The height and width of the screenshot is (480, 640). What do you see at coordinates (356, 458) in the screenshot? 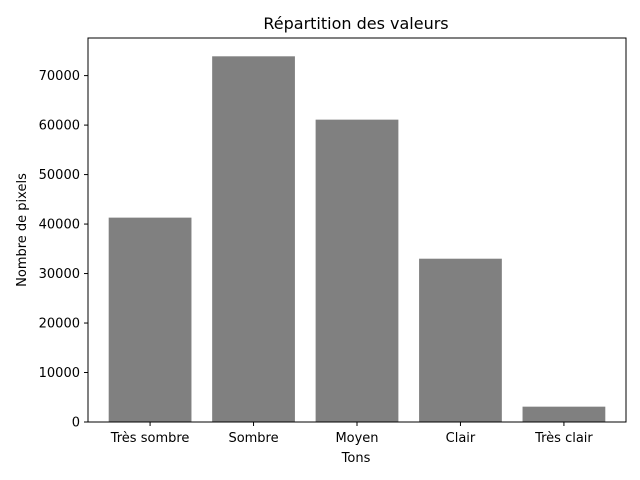
I see `x-axis-title: Tons` at bounding box center [356, 458].